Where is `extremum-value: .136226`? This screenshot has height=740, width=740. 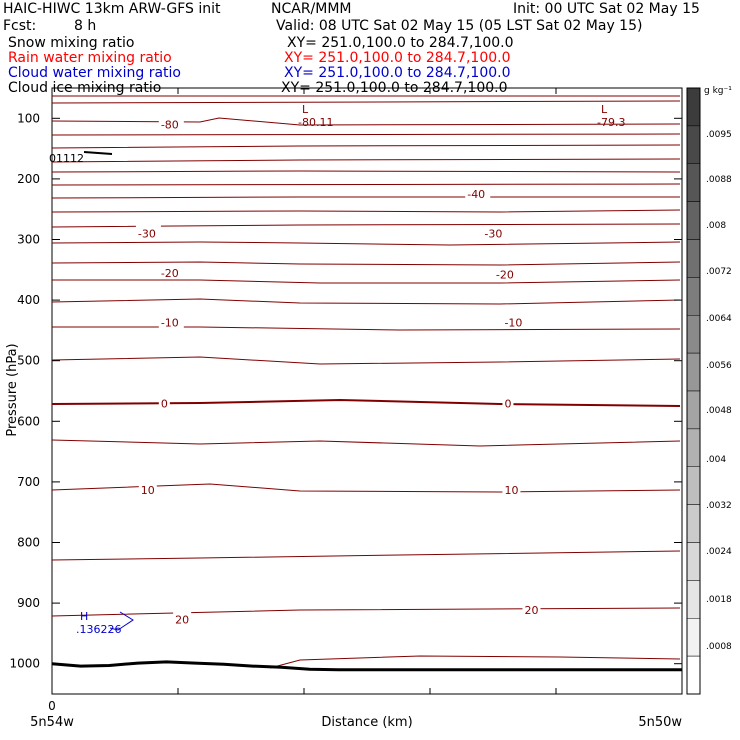
extremum-value: .136226 is located at coordinates (99, 629).